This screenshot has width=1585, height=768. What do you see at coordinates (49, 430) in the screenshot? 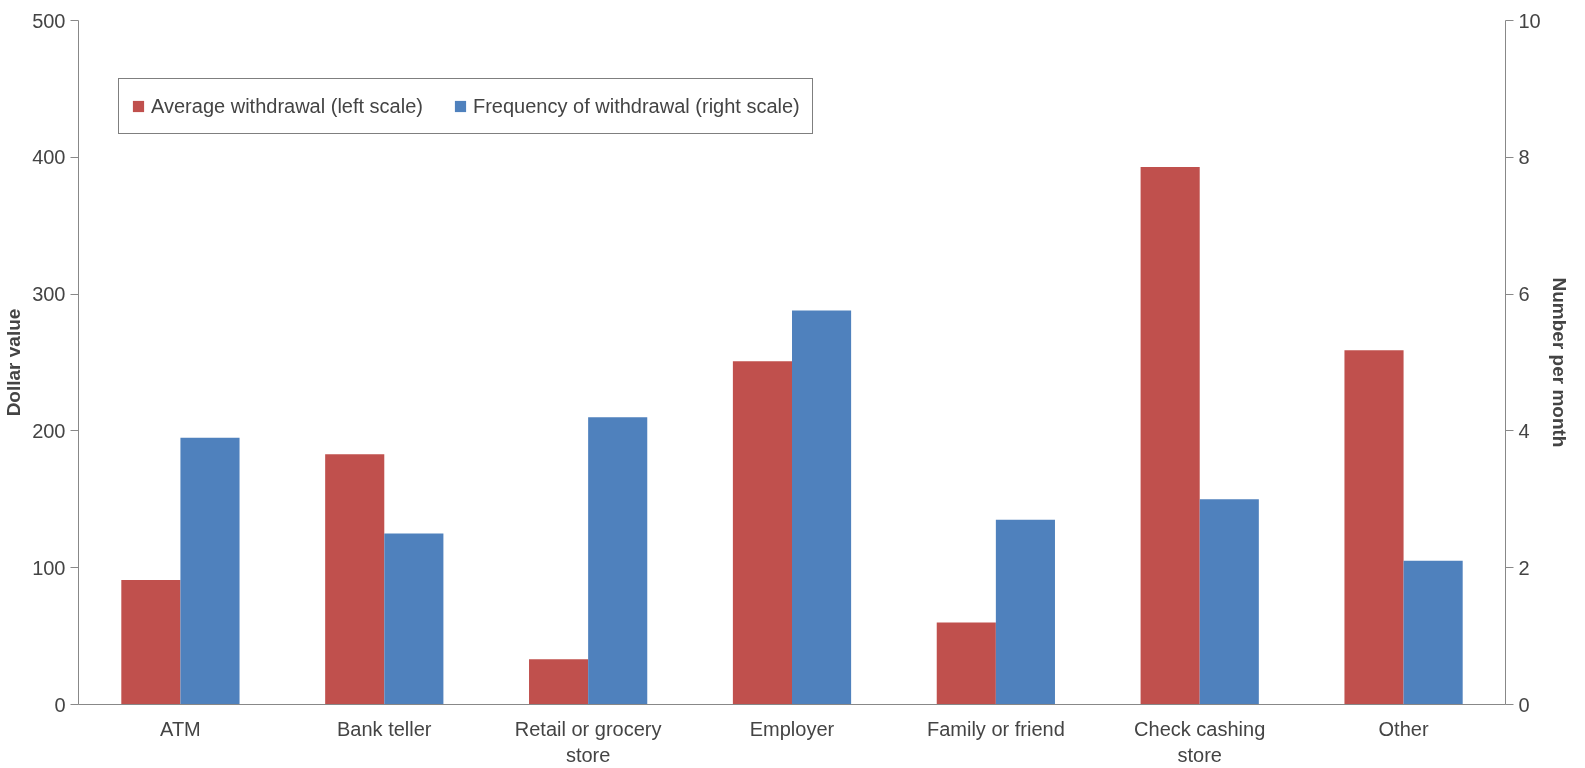
I see `y-tick-label: 200` at bounding box center [49, 430].